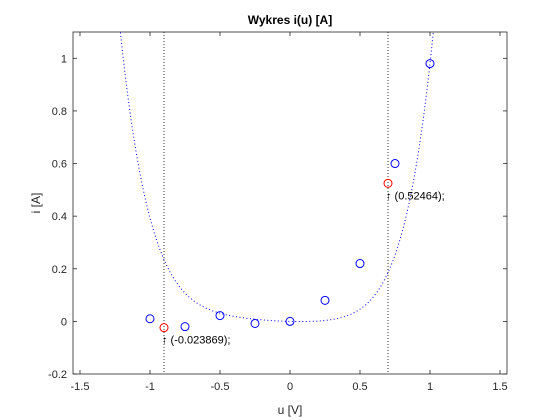  I want to click on x-axis-label: u [V], so click(290, 410).